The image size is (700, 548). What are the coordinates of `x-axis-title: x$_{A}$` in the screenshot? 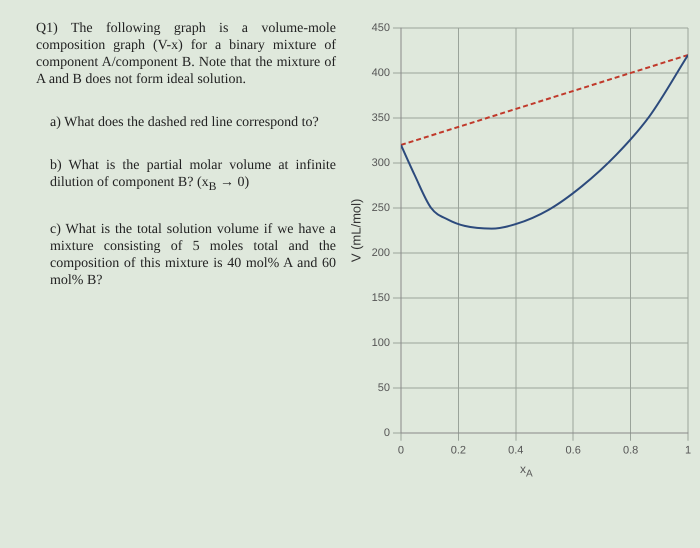 It's located at (526, 471).